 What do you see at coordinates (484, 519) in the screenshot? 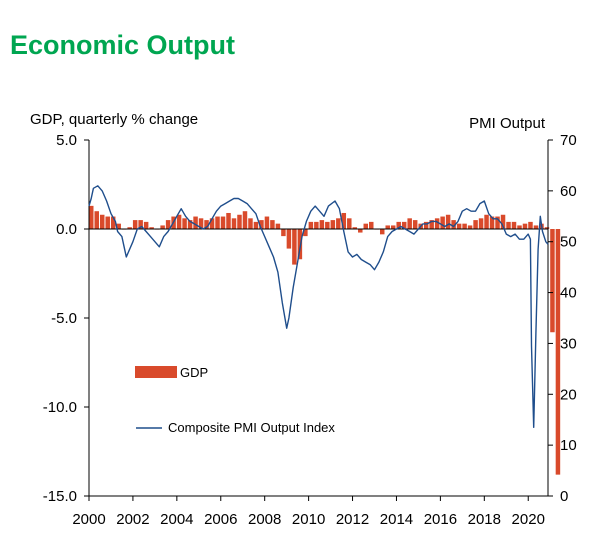
I see `x-tick-label: 2018` at bounding box center [484, 519].